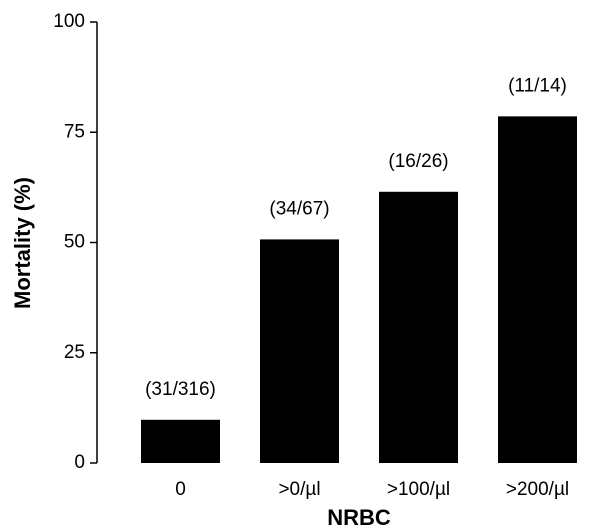  Describe the element at coordinates (299, 208) in the screenshot. I see `bar-annotation: (34/67)` at that location.